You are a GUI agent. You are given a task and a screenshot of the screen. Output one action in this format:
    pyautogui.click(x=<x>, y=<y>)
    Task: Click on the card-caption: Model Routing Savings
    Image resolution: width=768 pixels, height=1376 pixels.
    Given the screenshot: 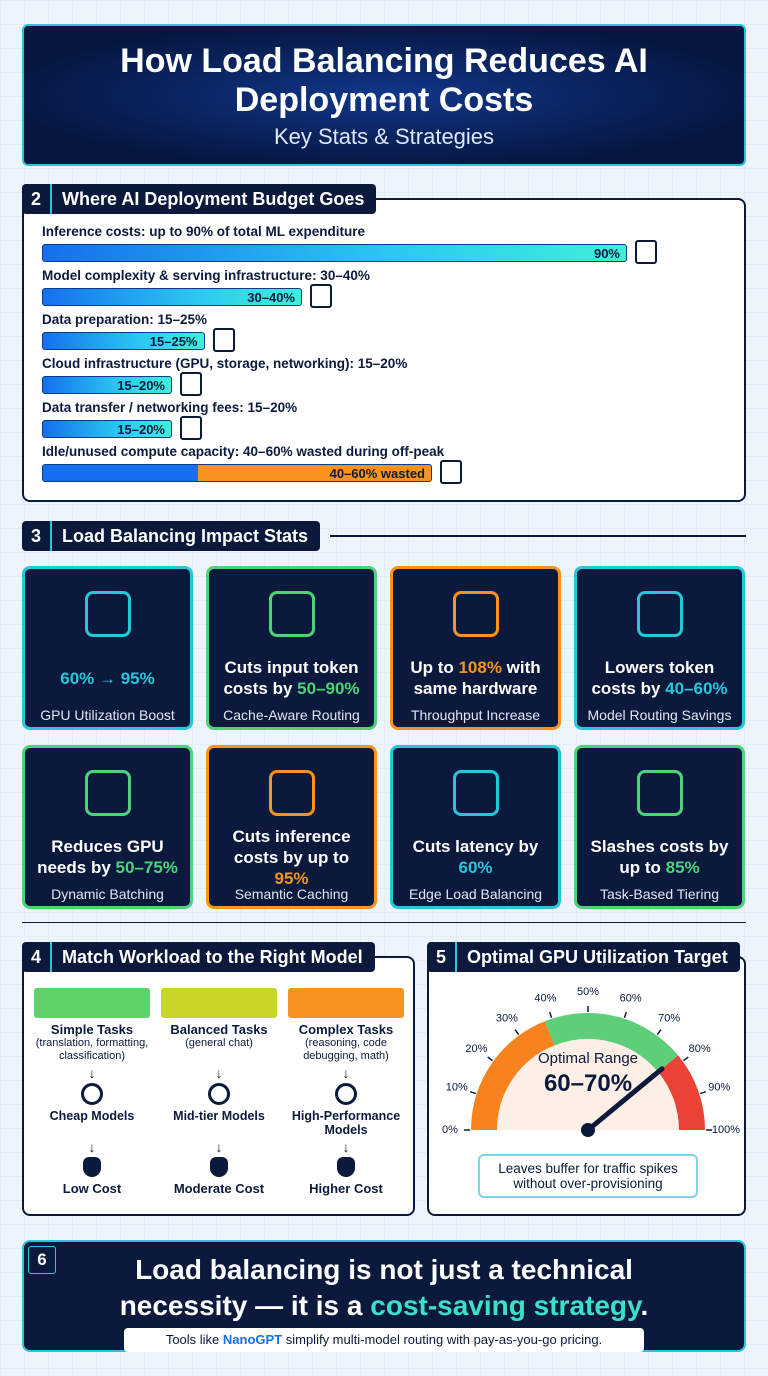 What is the action you would take?
    pyautogui.click(x=659, y=715)
    